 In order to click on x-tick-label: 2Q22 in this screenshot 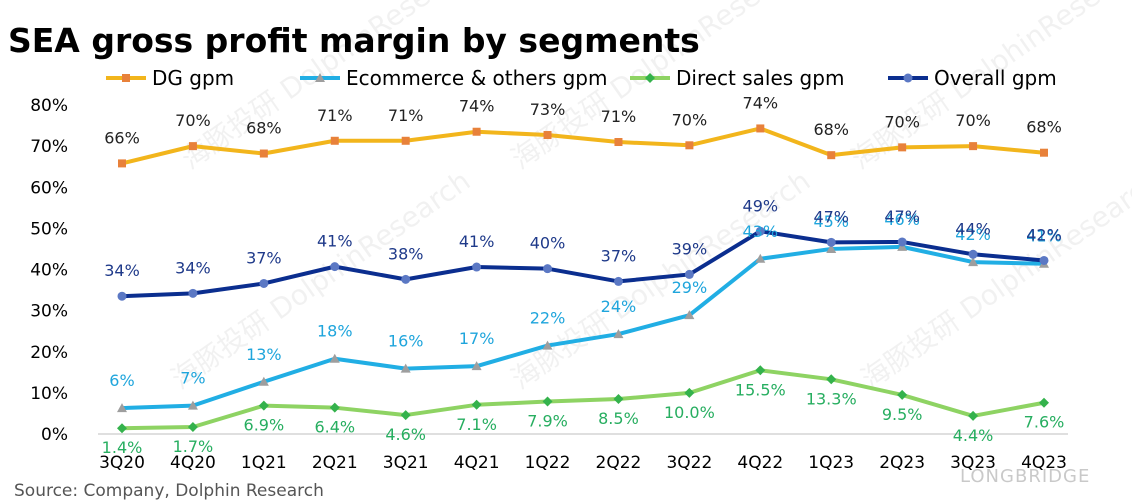, I will do `click(619, 463)`.